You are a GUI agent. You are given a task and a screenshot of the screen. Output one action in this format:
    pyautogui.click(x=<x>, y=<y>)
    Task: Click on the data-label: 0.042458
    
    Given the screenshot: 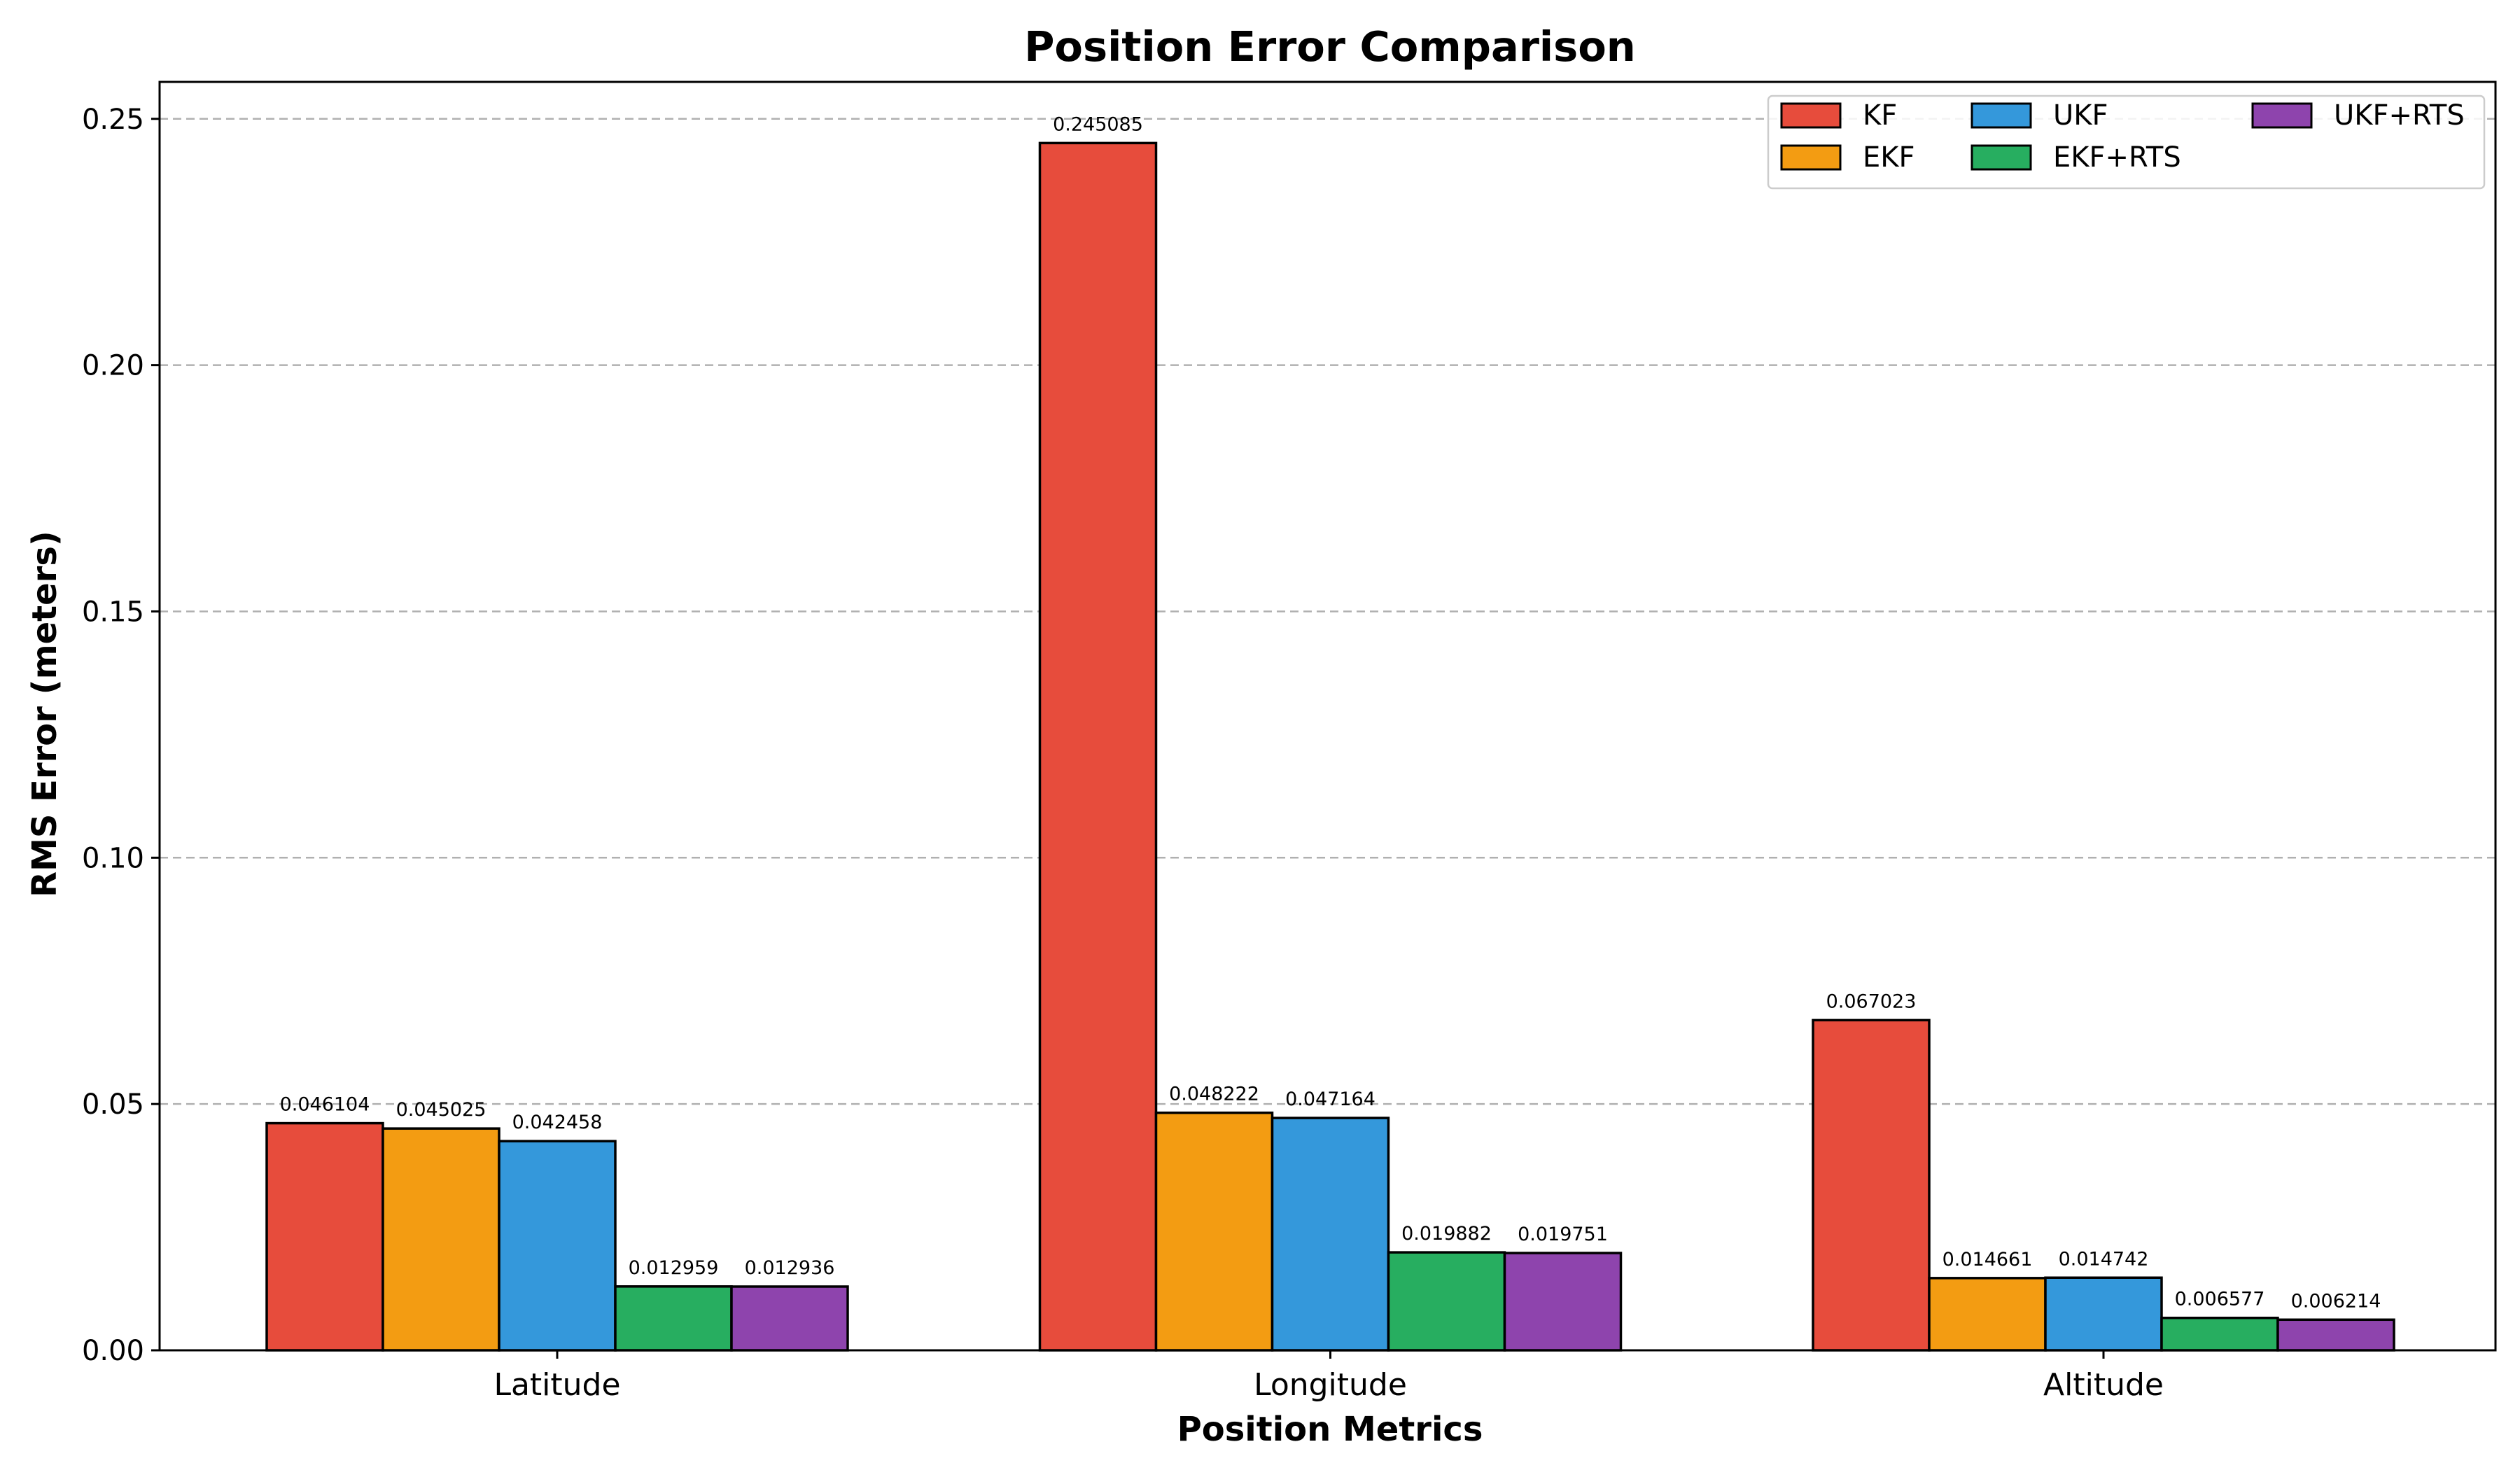 What is the action you would take?
    pyautogui.click(x=557, y=1122)
    